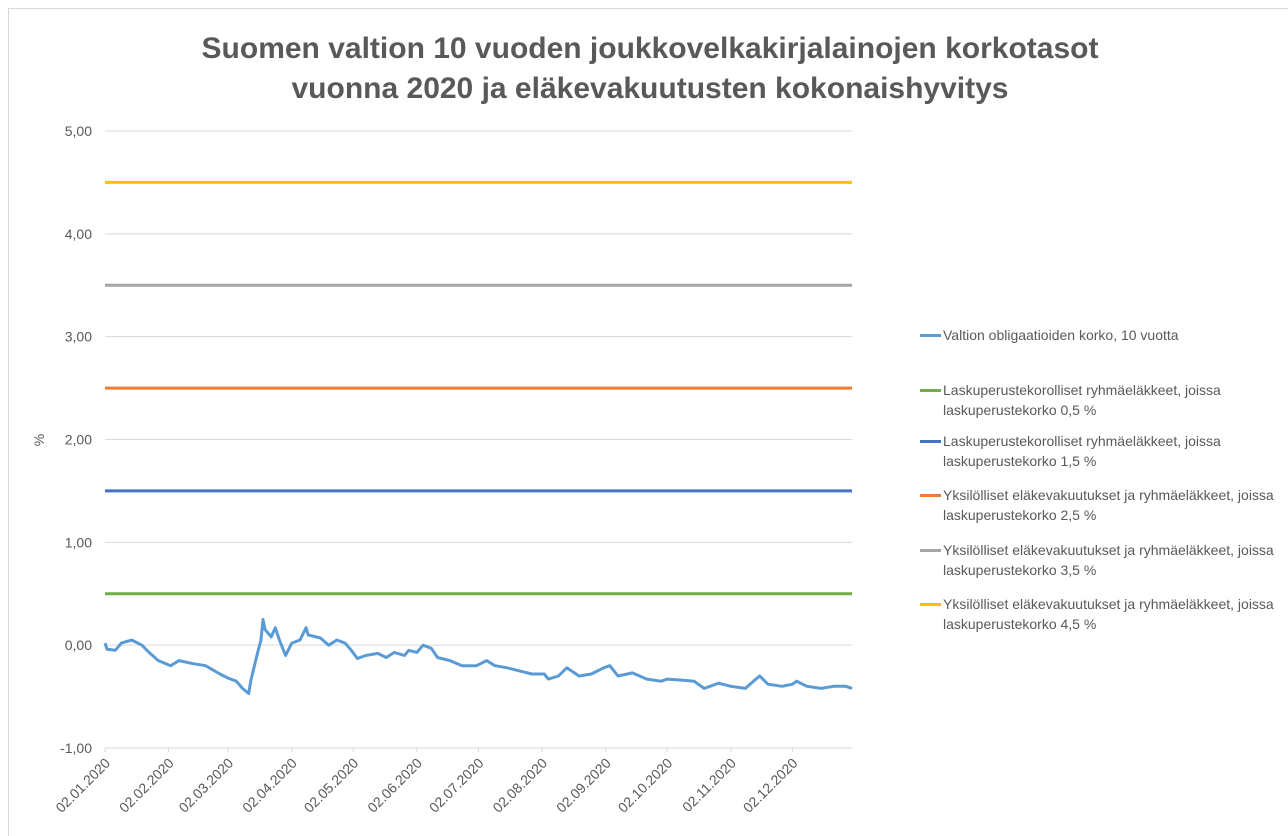  I want to click on y-tick-label: -1,00, so click(76, 748).